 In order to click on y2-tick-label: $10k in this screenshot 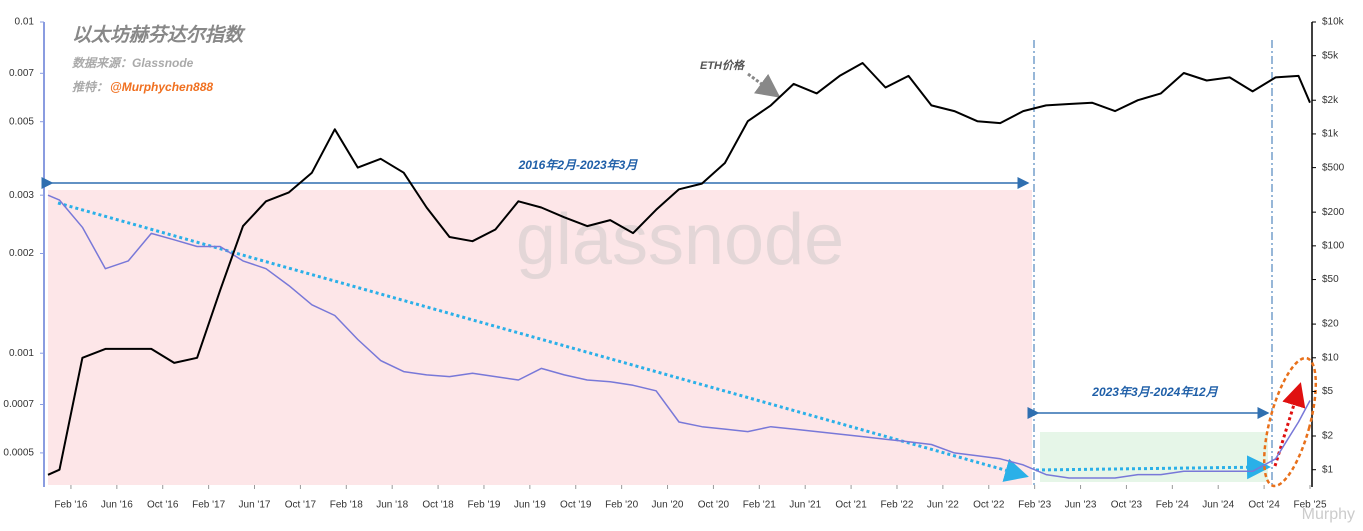, I will do `click(1333, 22)`.